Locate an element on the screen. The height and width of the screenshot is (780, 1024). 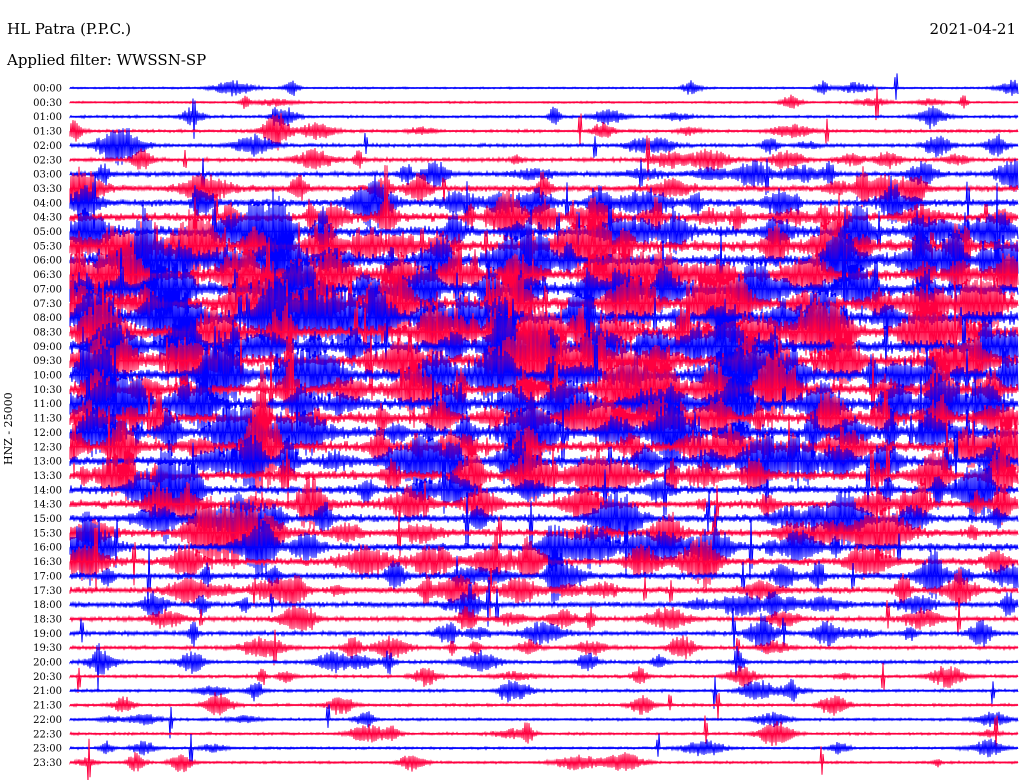
time-tick-label: 22:30 is located at coordinates (47, 734).